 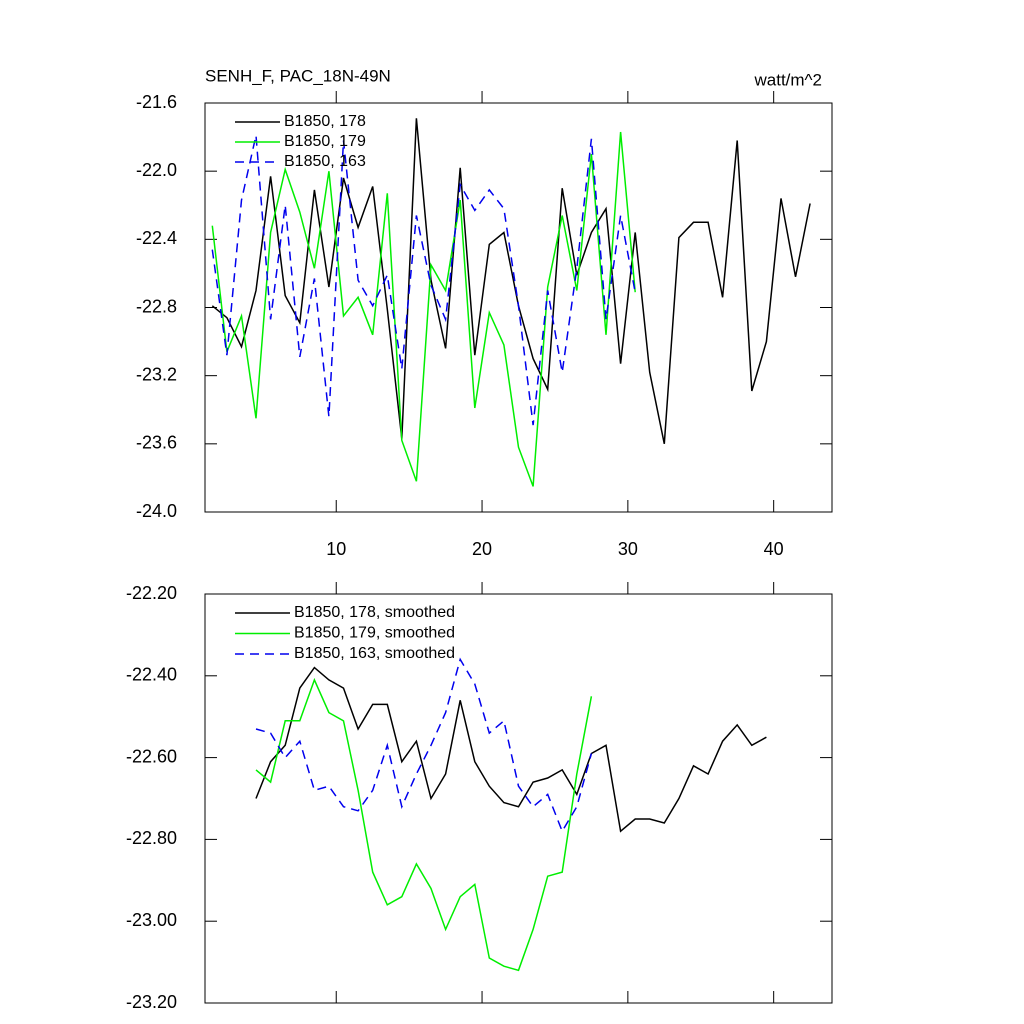 What do you see at coordinates (156, 374) in the screenshot?
I see `y-tick-label: -23.2` at bounding box center [156, 374].